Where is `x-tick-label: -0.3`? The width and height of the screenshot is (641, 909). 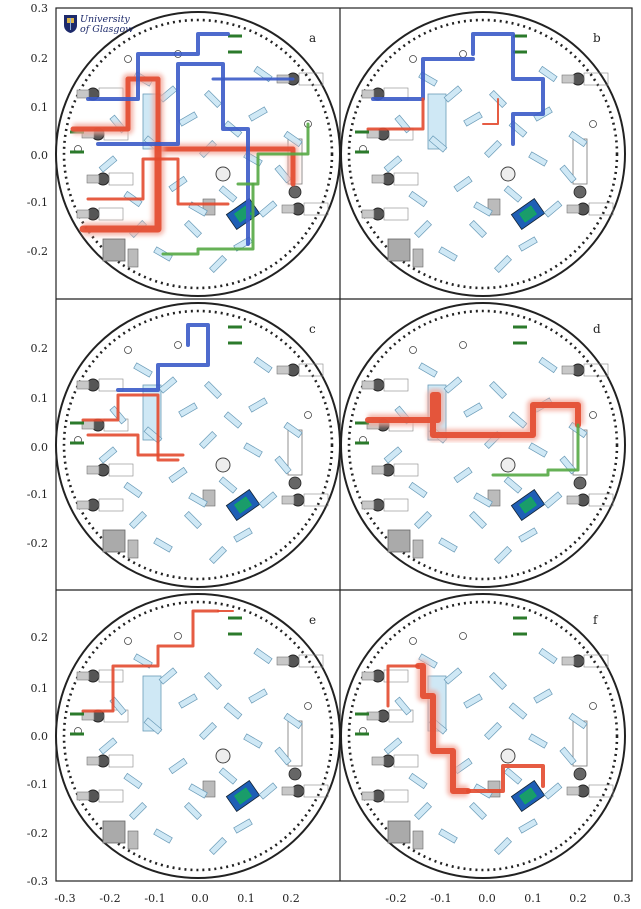
x-tick-label: -0.3 is located at coordinates (64, 898).